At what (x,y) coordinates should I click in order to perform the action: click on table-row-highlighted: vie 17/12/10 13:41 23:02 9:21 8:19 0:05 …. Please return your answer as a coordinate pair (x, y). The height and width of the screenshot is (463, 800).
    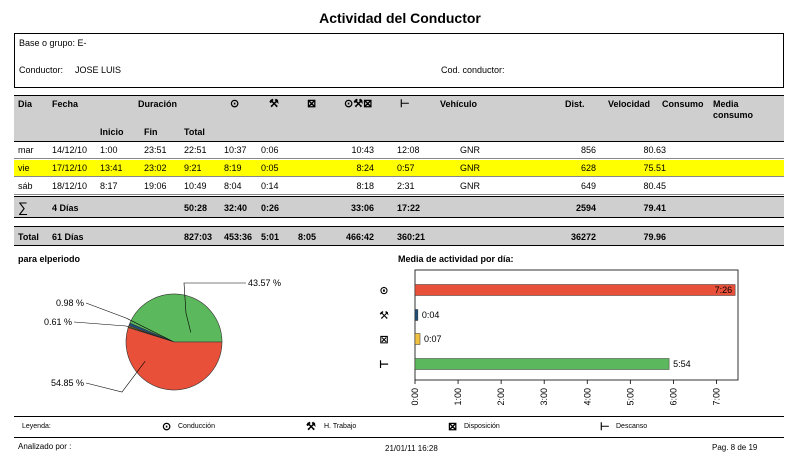
    Looking at the image, I should click on (399, 168).